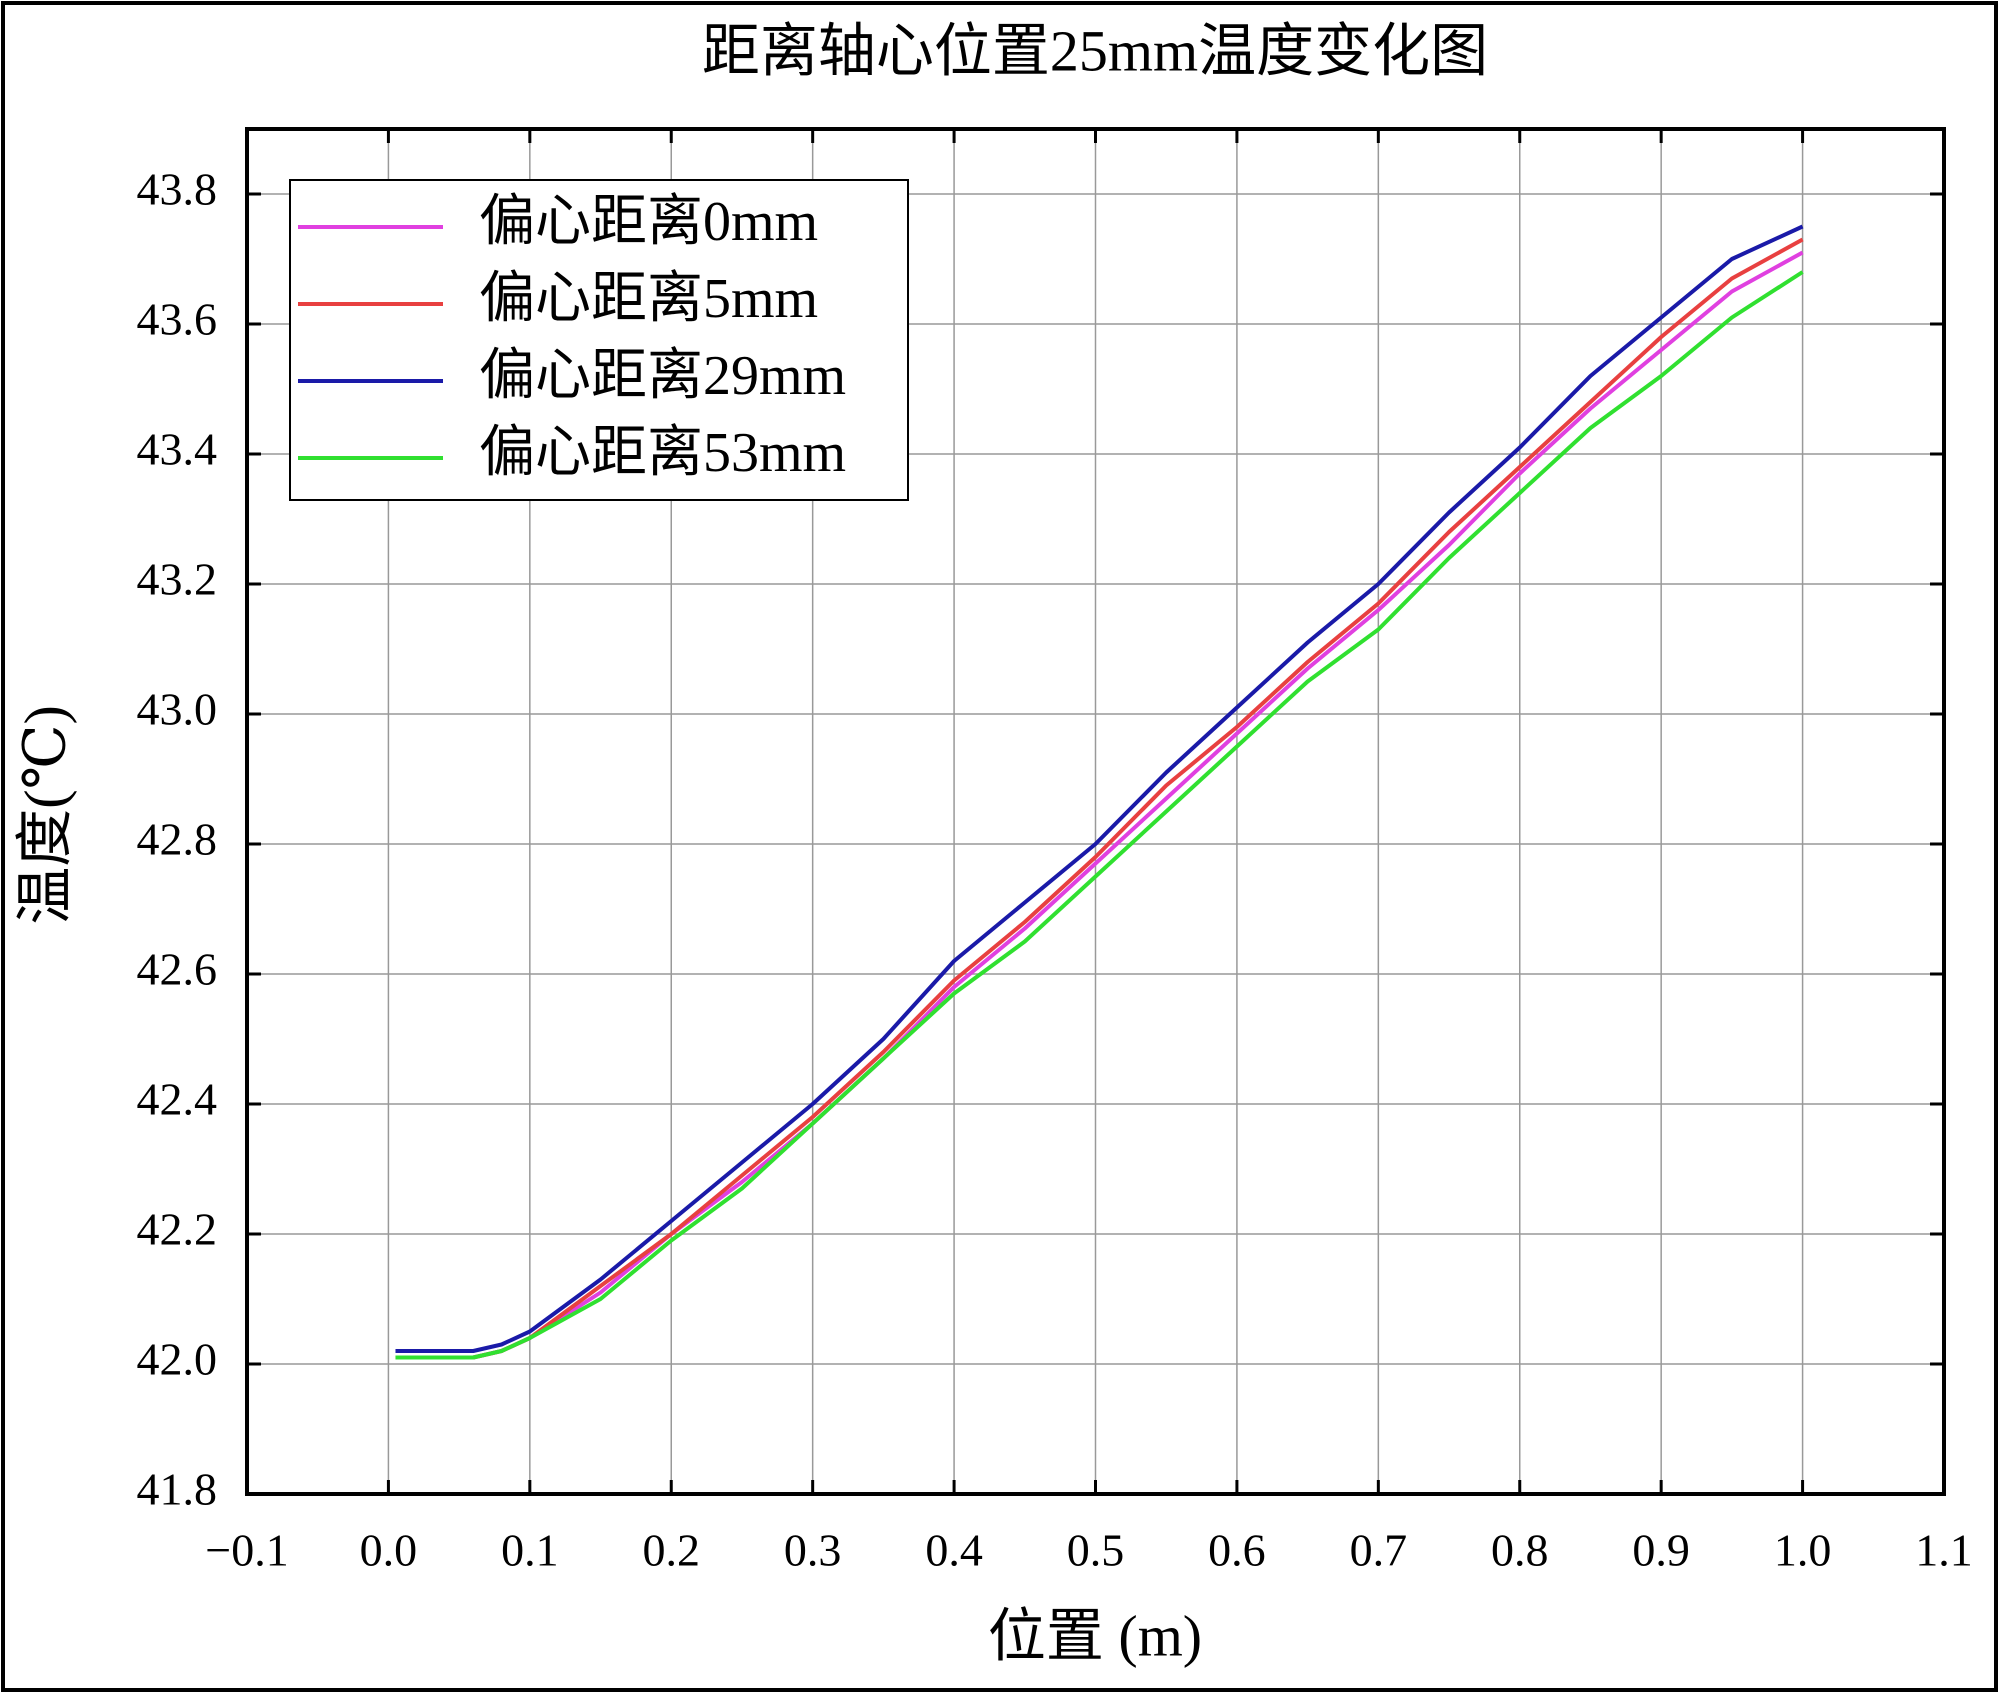  What do you see at coordinates (44, 815) in the screenshot?
I see `y-axis-label: 温度(℃)` at bounding box center [44, 815].